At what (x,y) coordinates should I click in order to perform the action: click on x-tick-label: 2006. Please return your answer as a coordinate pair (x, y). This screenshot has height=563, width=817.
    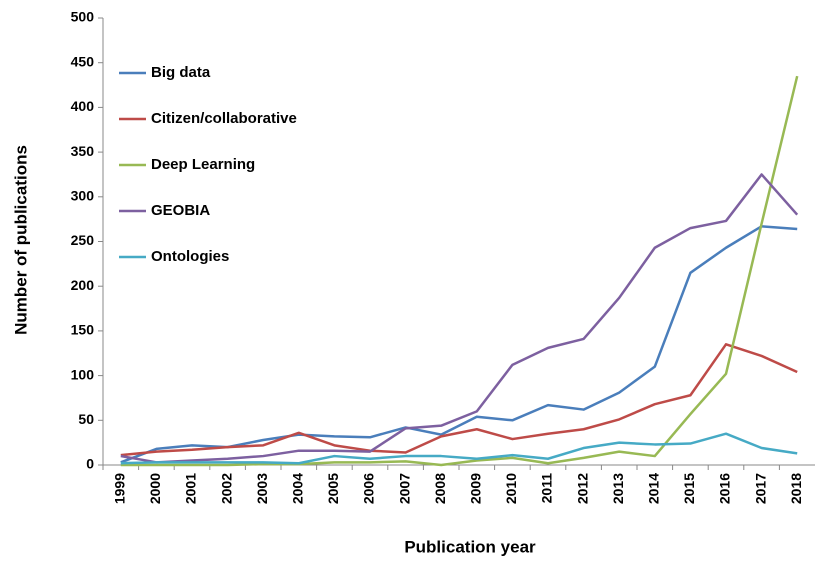
    Looking at the image, I should click on (369, 488).